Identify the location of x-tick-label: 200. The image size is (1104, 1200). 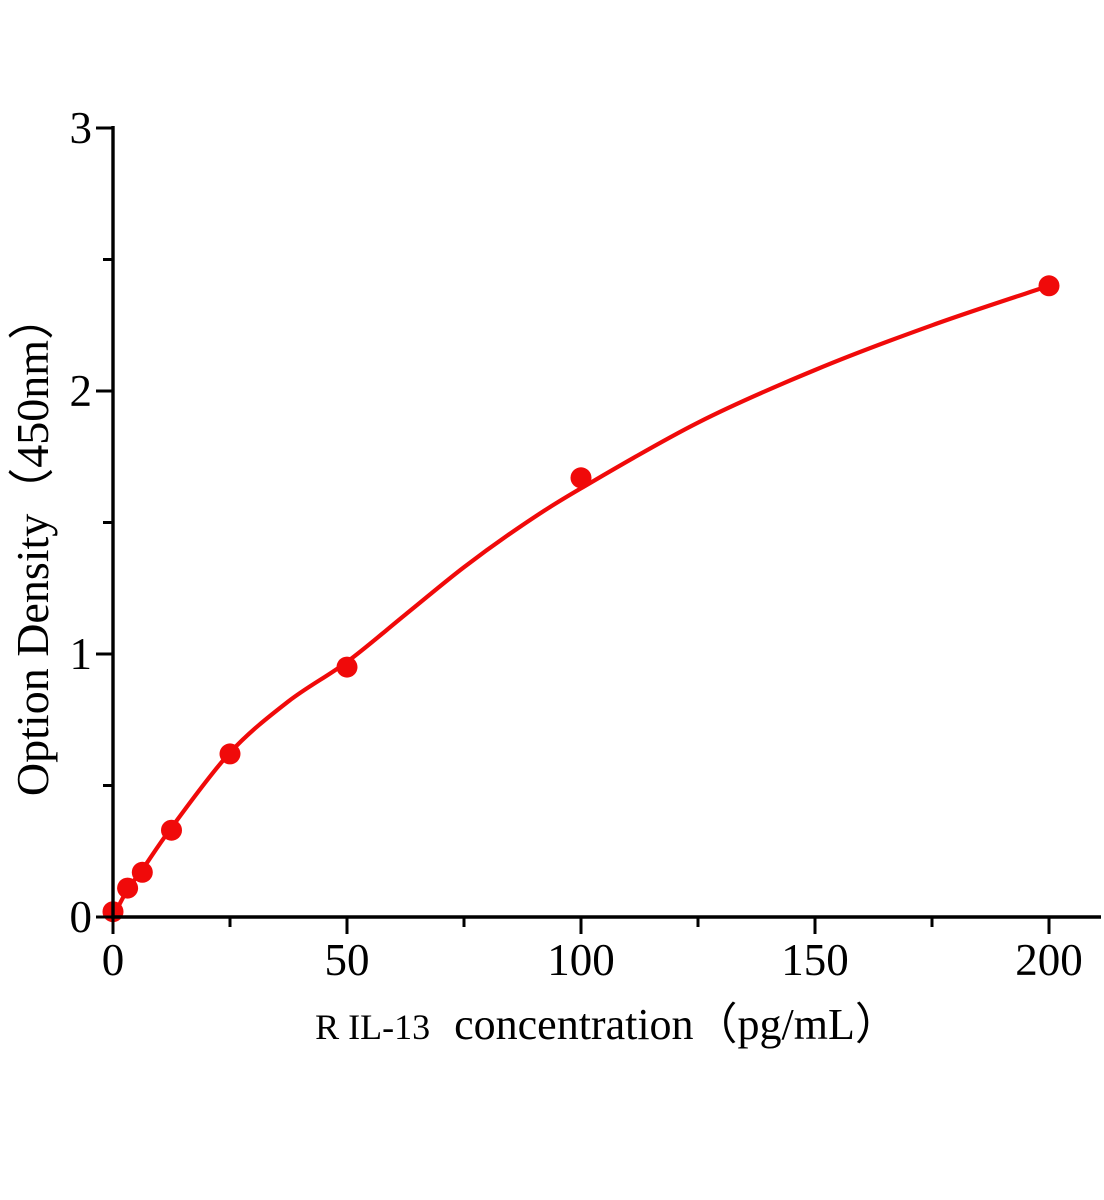
(1049, 960).